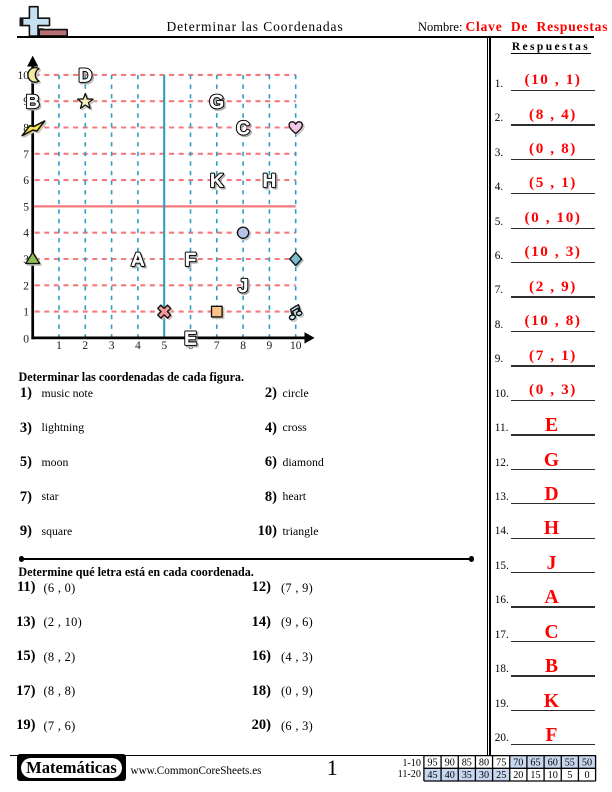 The image size is (612, 792). What do you see at coordinates (535, 775) in the screenshot?
I see `svg-text: 15` at bounding box center [535, 775].